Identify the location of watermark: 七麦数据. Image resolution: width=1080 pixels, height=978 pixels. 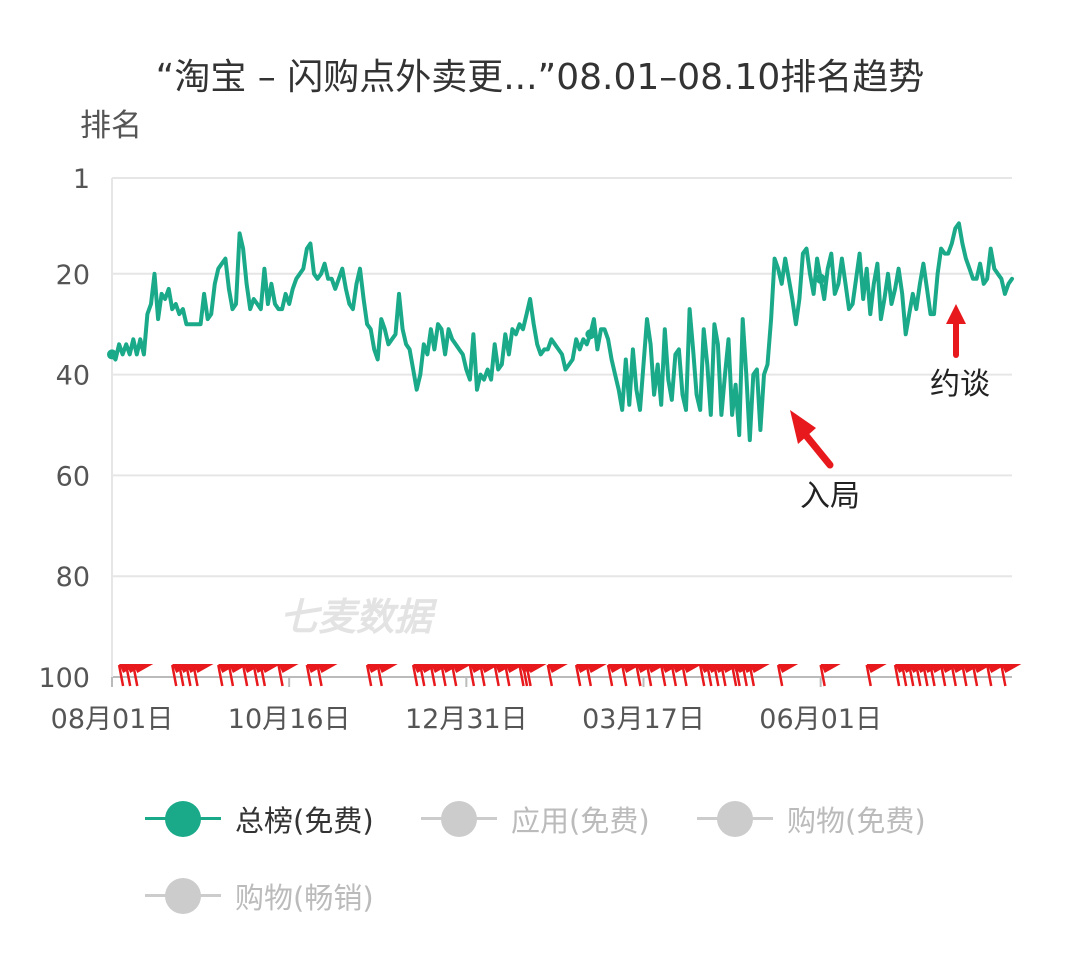
(359, 617).